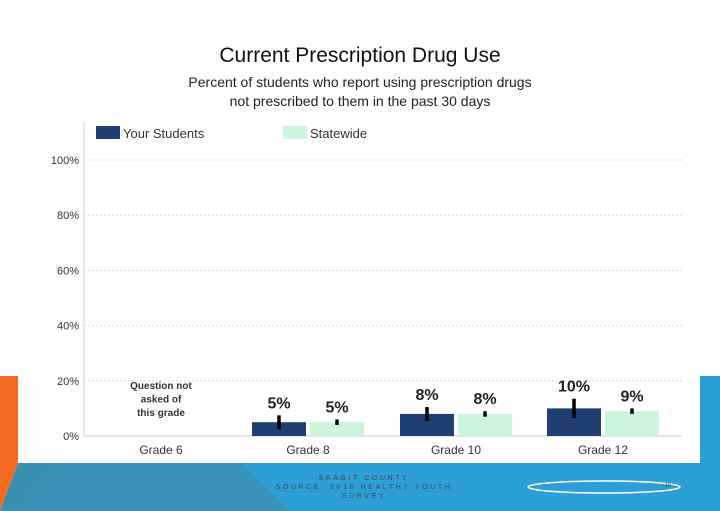 This screenshot has height=511, width=720. What do you see at coordinates (150, 487) in the screenshot?
I see `deco-dark-band` at bounding box center [150, 487].